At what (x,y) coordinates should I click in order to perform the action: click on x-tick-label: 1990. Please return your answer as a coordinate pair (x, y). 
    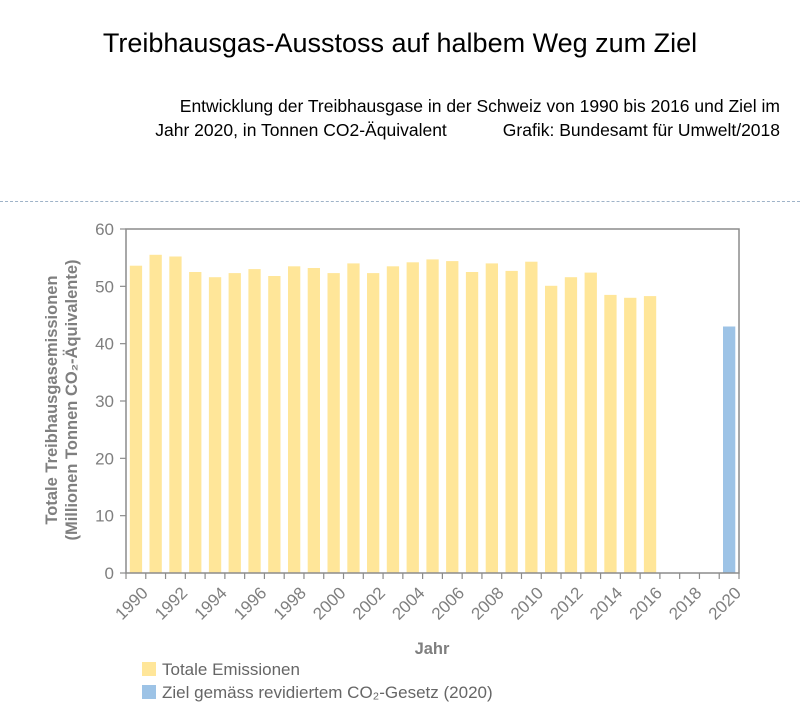
    Looking at the image, I should click on (132, 603).